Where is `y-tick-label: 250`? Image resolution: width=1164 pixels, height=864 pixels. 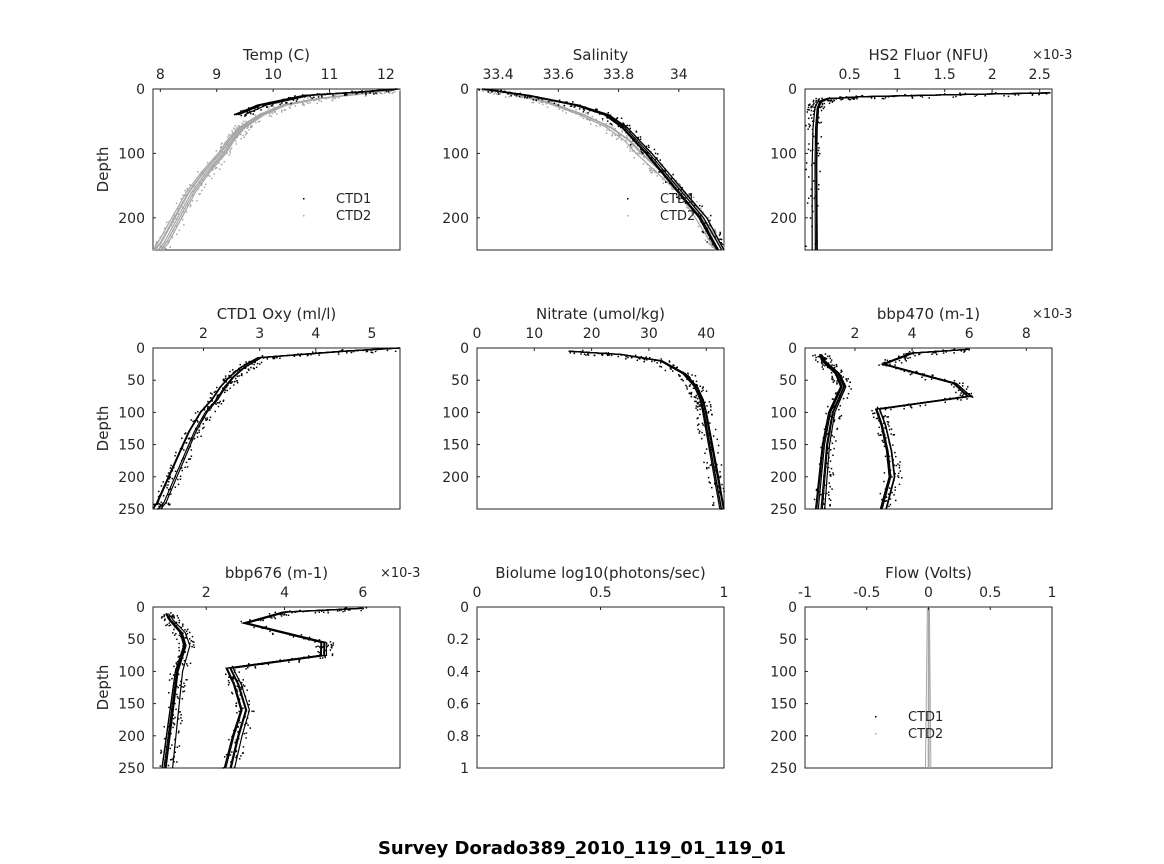
y-tick-label: 250 is located at coordinates (783, 510).